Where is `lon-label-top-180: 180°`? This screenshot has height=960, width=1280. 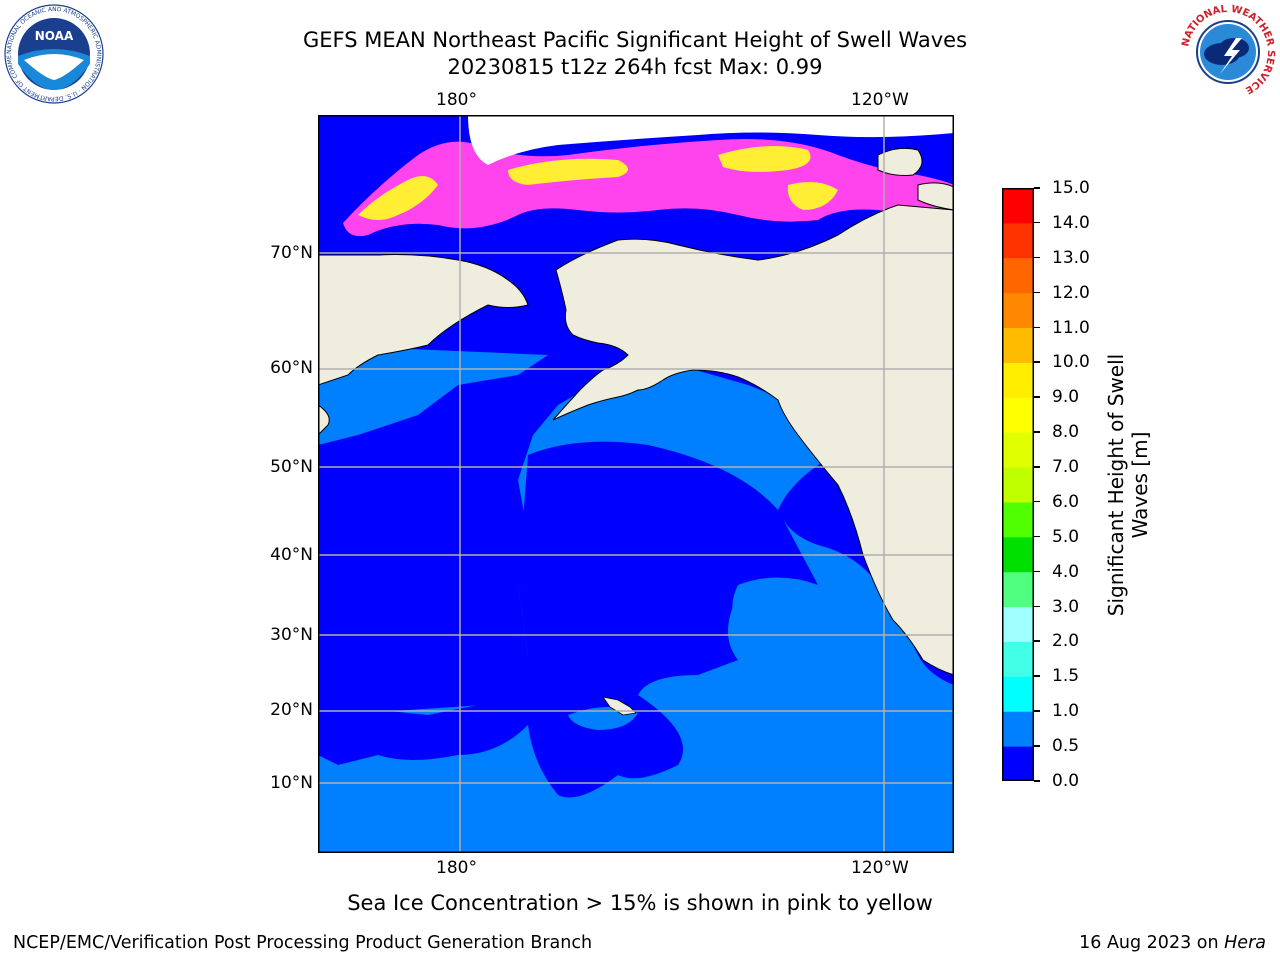 lon-label-top-180: 180° is located at coordinates (456, 100).